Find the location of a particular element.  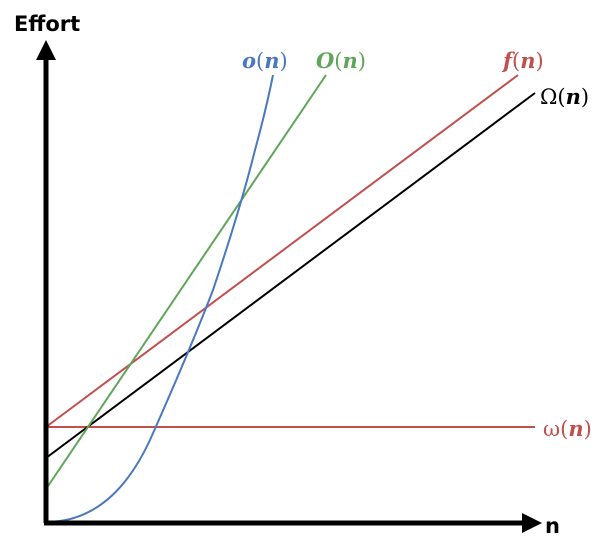

x-axis-arrowhead is located at coordinates (532, 523).